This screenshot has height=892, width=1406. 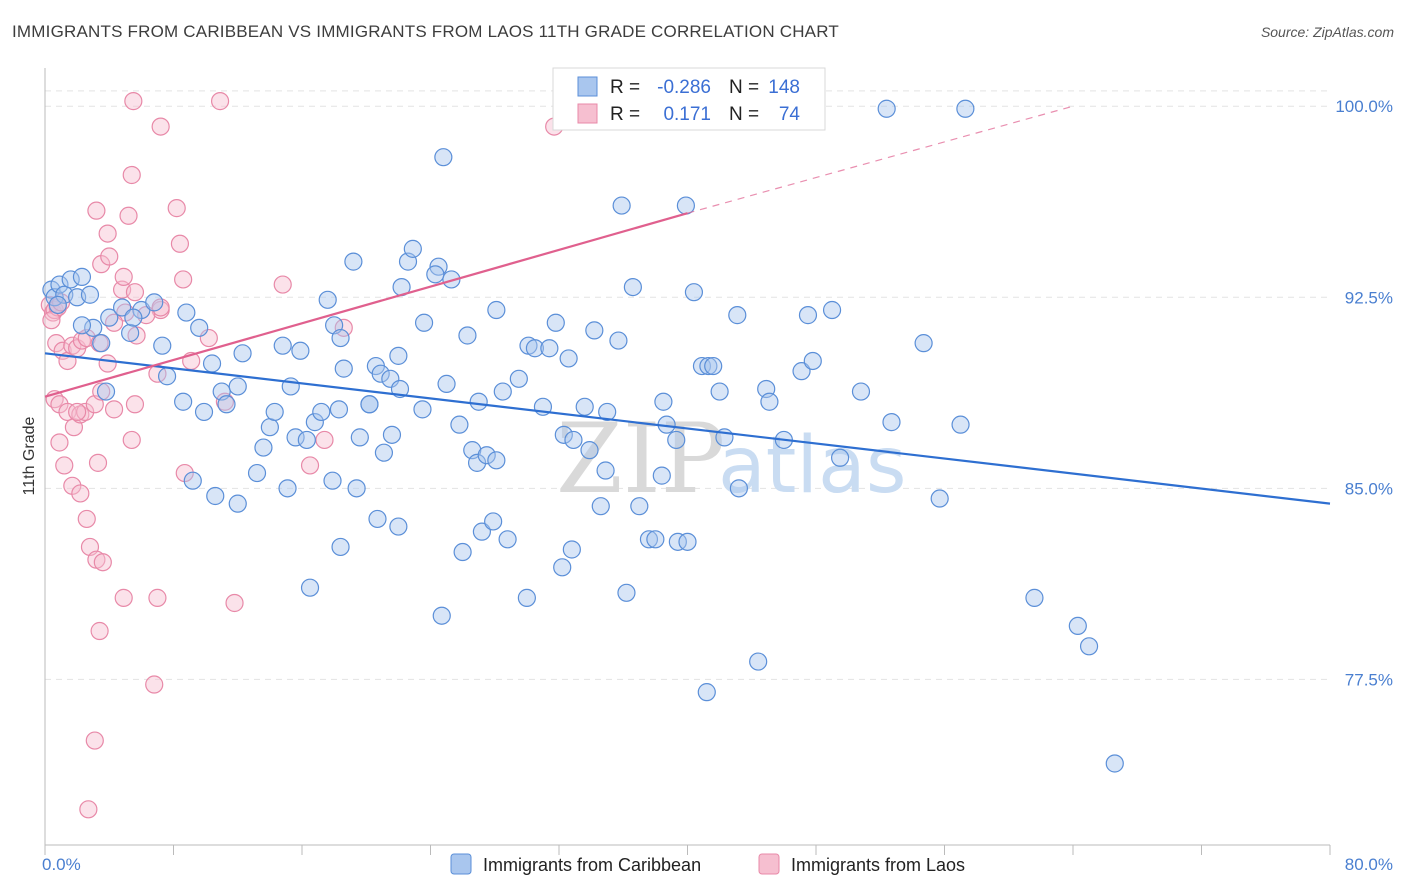 I want to click on stats-swatch-caribbean, so click(x=587, y=86).